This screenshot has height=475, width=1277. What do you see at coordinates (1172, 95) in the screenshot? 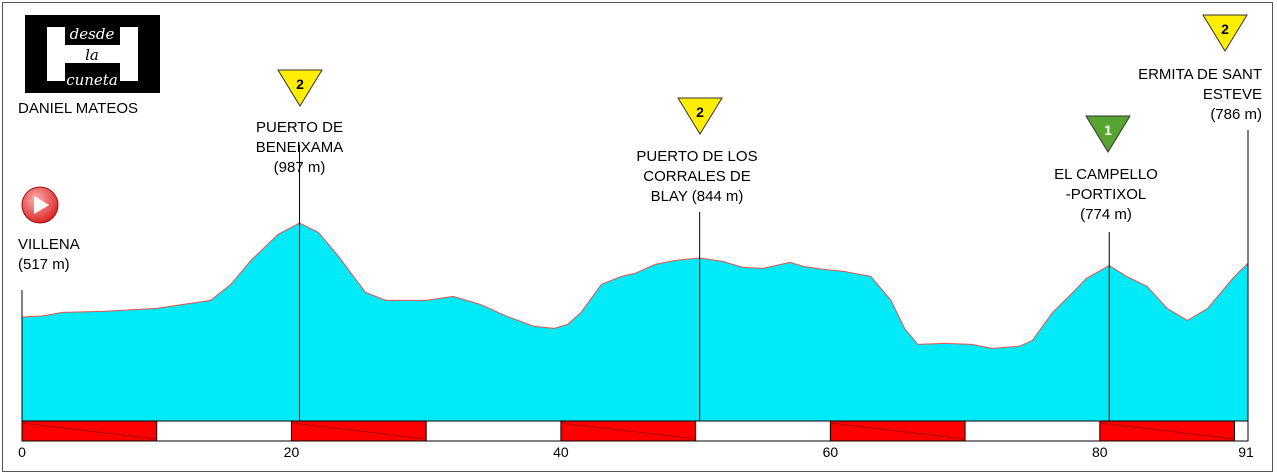
I see `climb-label-sant-esteve: ERMITA DE SANT ESTEVE (786 m)` at bounding box center [1172, 95].